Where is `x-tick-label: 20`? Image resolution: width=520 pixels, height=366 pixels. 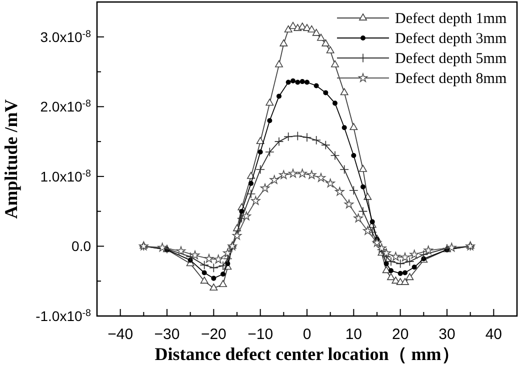 x-tick-label: 20 is located at coordinates (400, 334).